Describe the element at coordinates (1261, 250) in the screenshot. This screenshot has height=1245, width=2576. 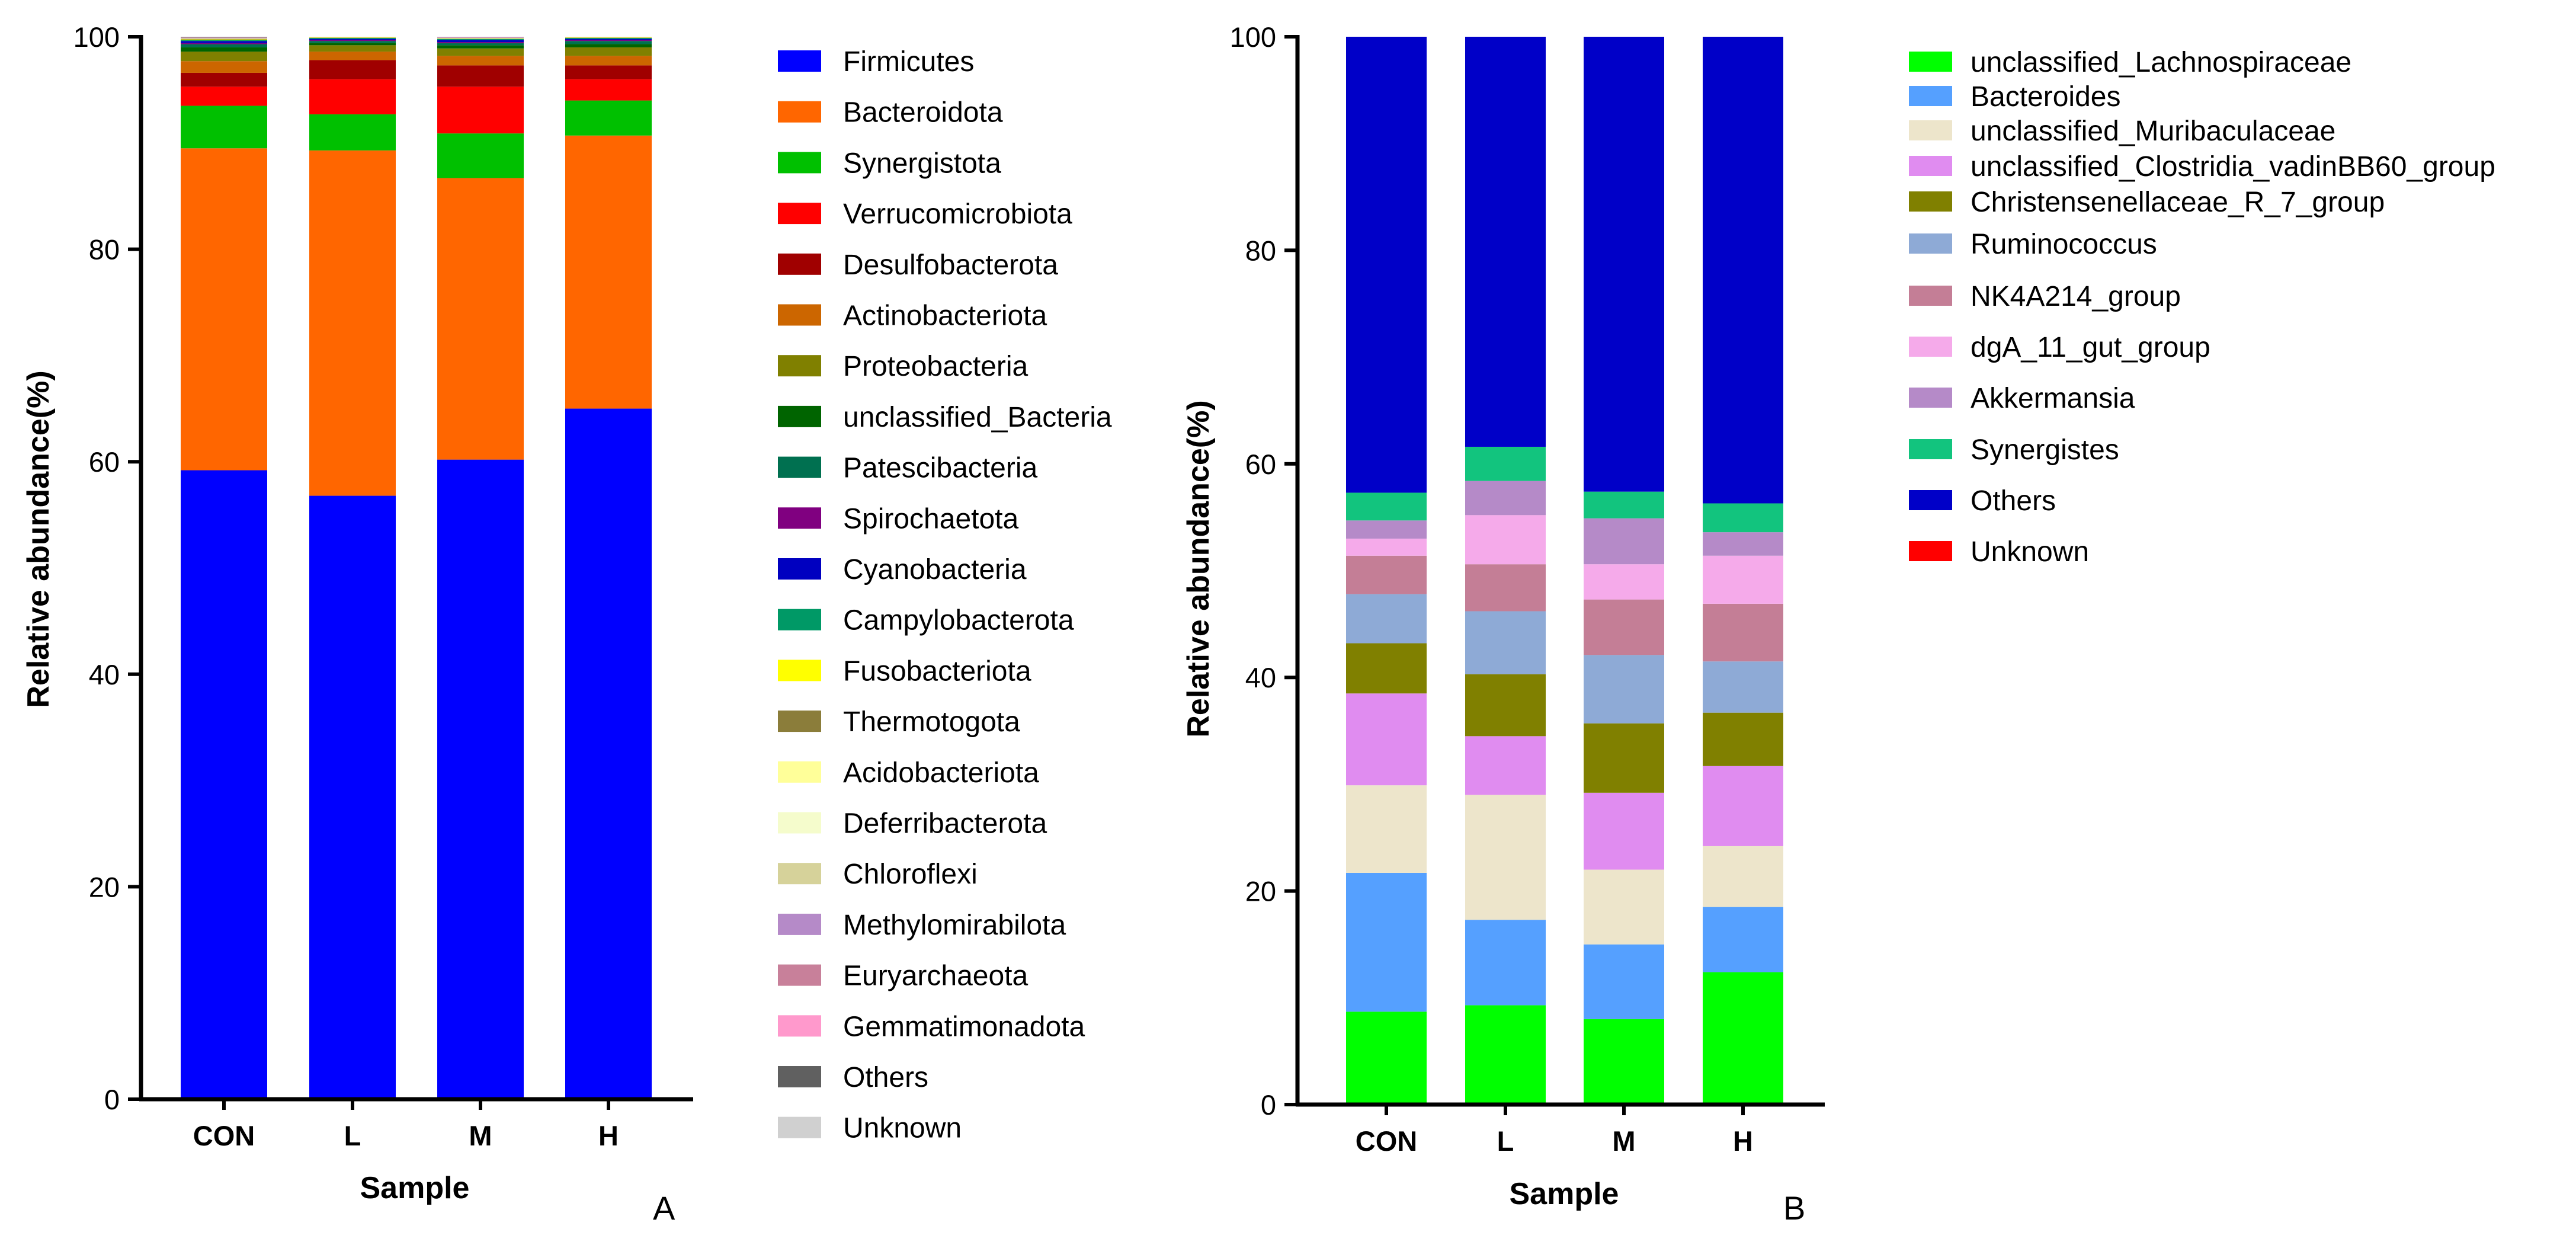
I see `y-tick-label-b-80: 80` at that location.